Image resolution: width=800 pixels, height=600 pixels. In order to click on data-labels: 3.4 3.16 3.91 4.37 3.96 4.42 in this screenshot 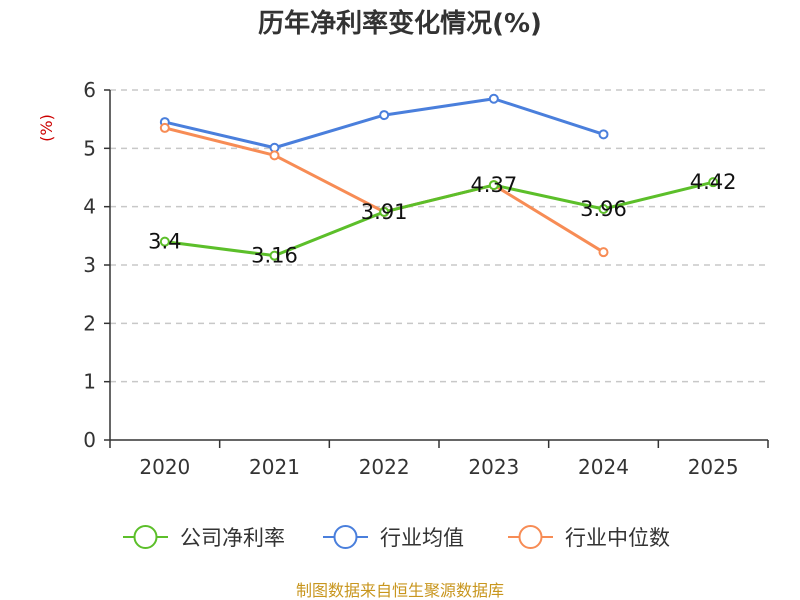, I will do `click(442, 218)`.